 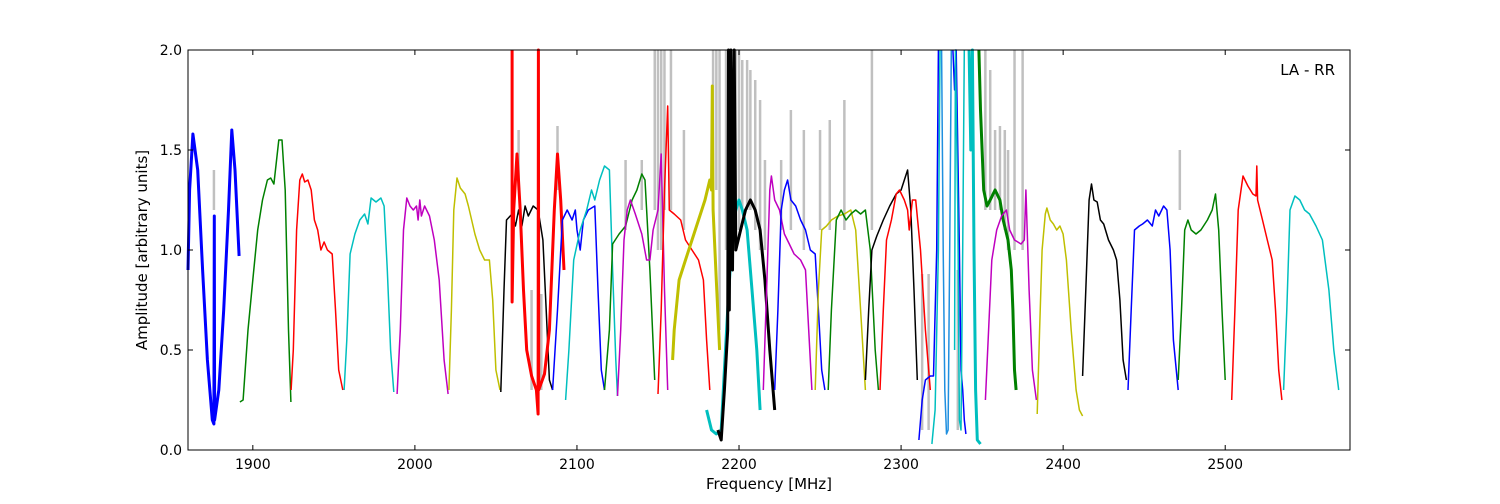 What do you see at coordinates (577, 465) in the screenshot?
I see `x-tick-label: 2100` at bounding box center [577, 465].